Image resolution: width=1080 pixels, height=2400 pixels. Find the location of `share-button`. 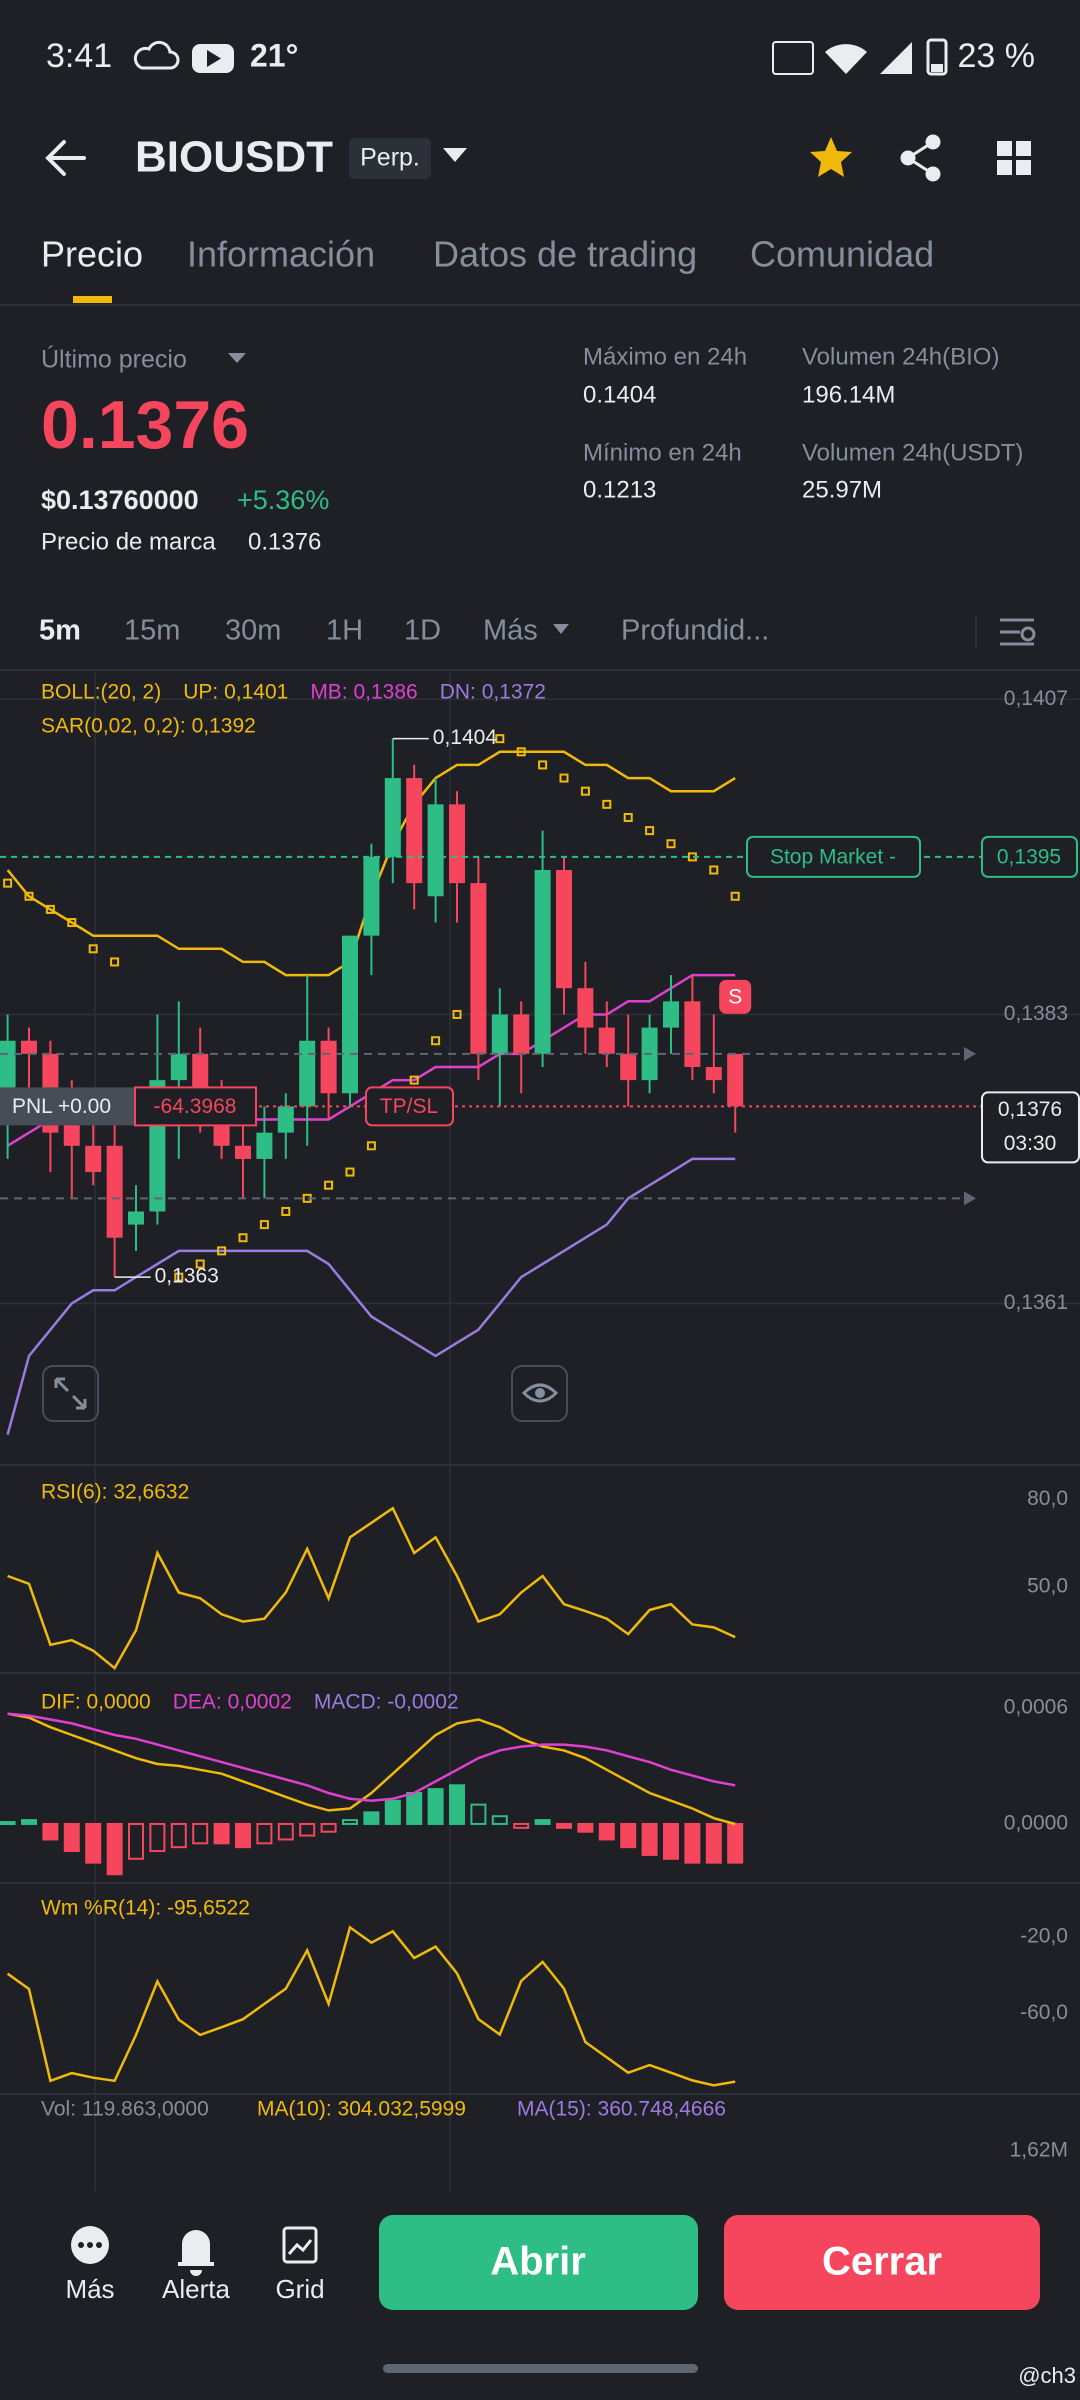

share-button is located at coordinates (920, 158).